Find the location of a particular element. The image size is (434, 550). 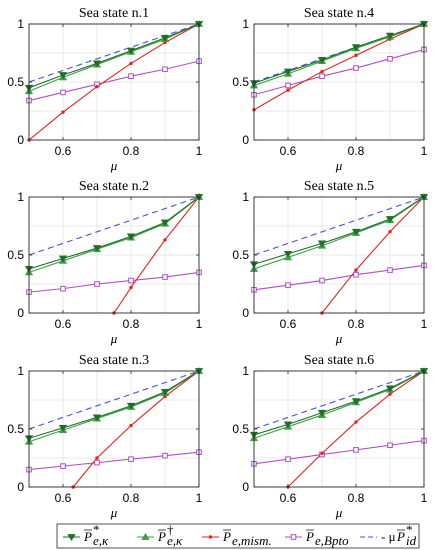

chart-title: Sea state n.6 is located at coordinates (339, 360).